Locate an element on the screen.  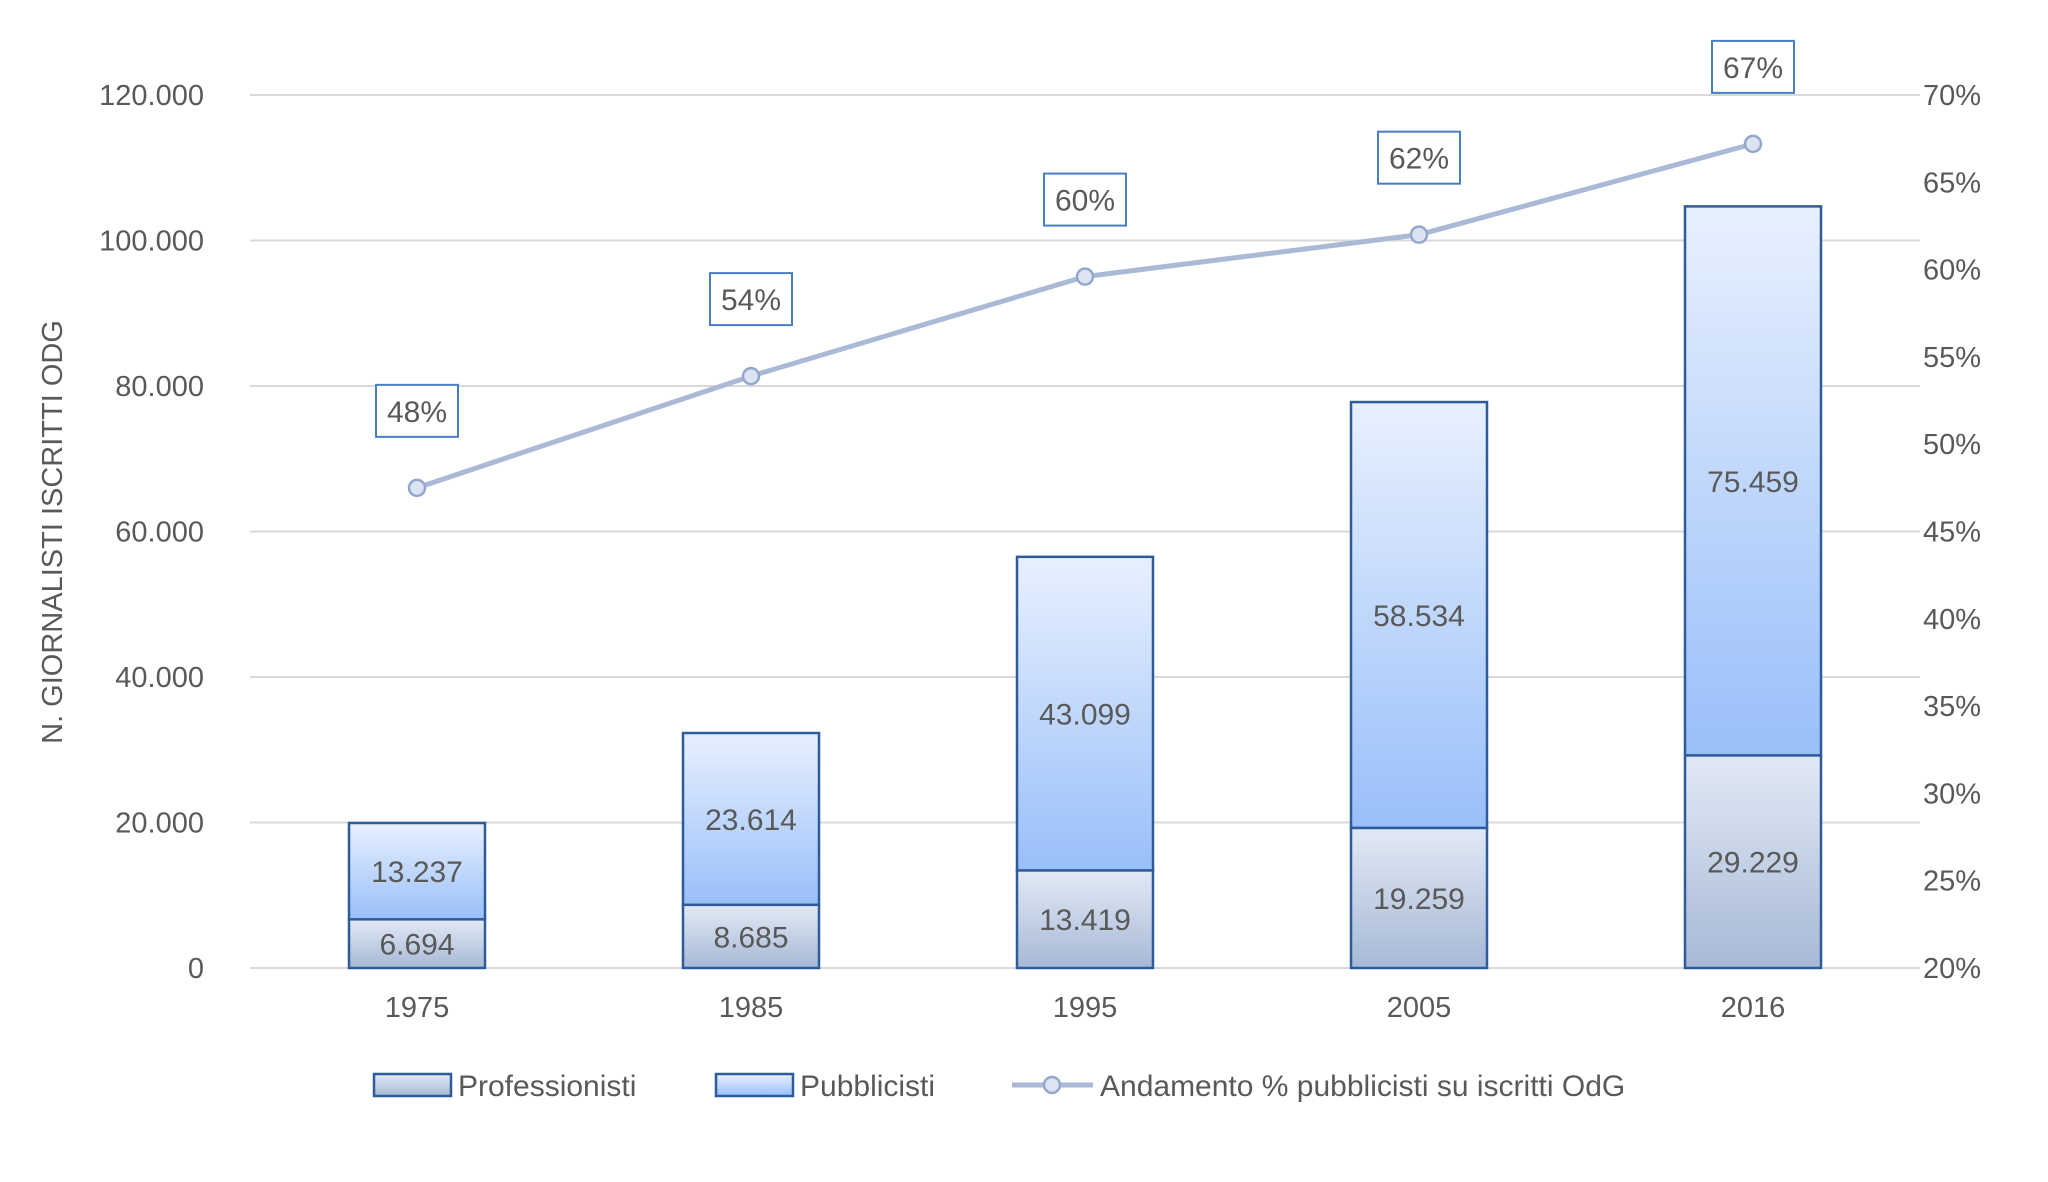
y2-tick-label: 45% is located at coordinates (1952, 533).